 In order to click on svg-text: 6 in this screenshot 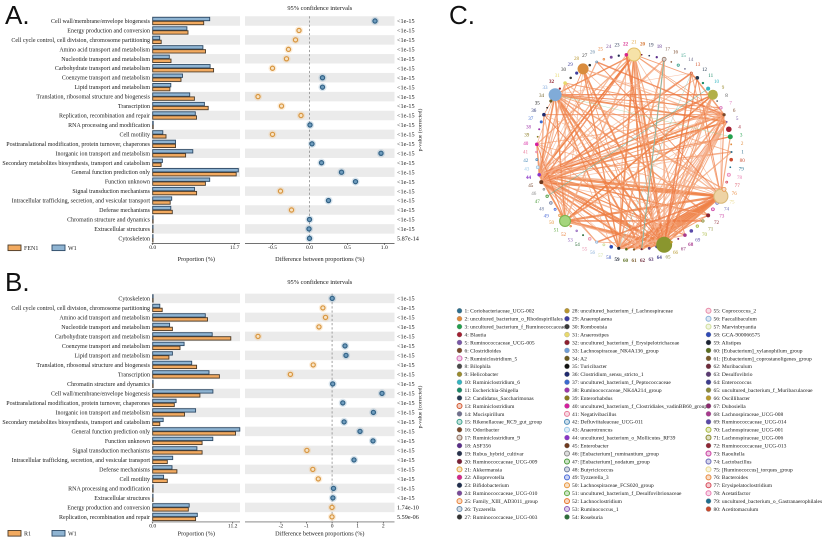, I will do `click(734, 111)`.